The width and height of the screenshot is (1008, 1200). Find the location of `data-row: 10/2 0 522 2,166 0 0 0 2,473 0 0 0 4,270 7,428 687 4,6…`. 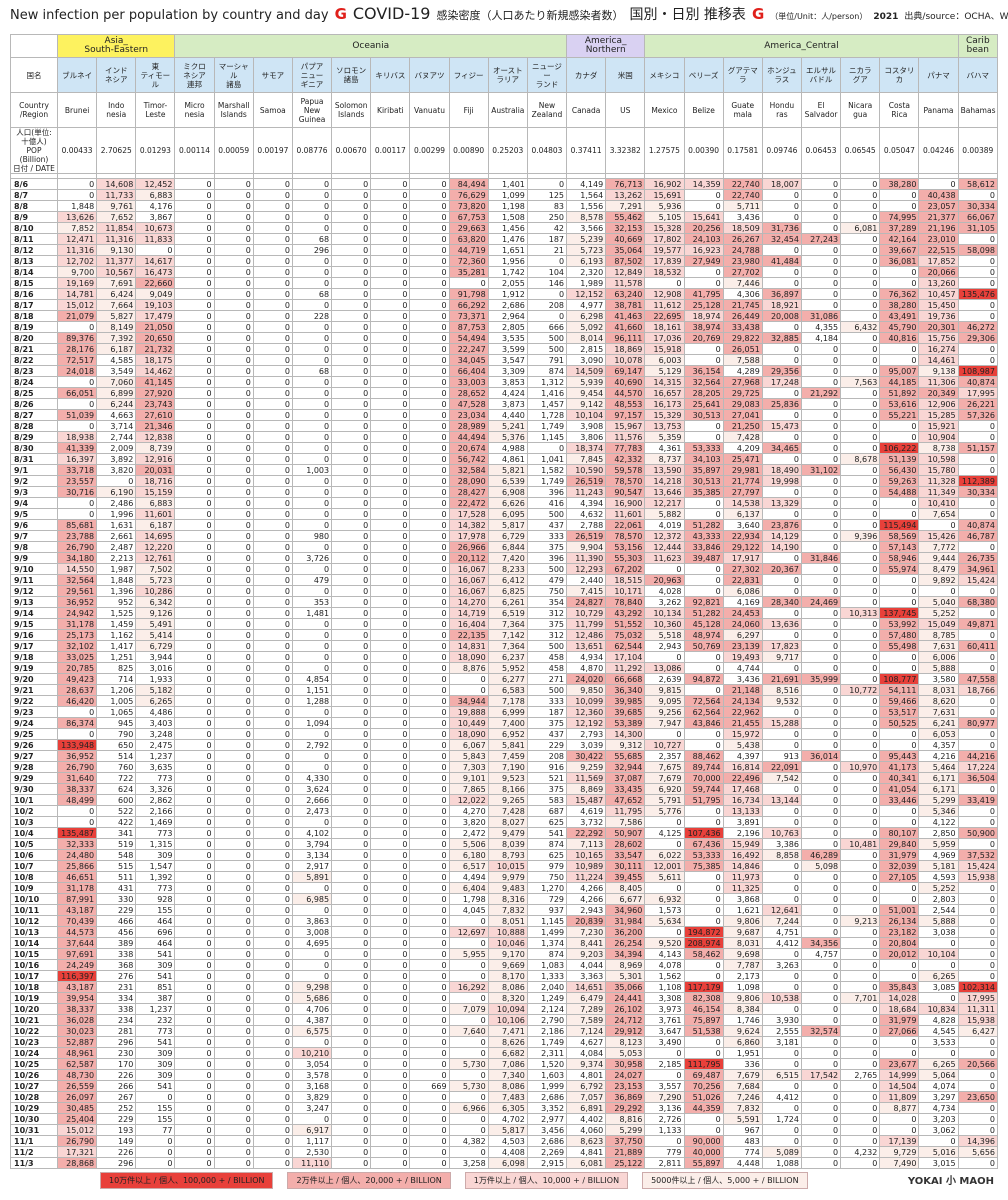

data-row: 10/2 0 522 2,166 0 0 0 2,473 0 0 0 4,270 7,428 687 4,6… is located at coordinates (504, 811).